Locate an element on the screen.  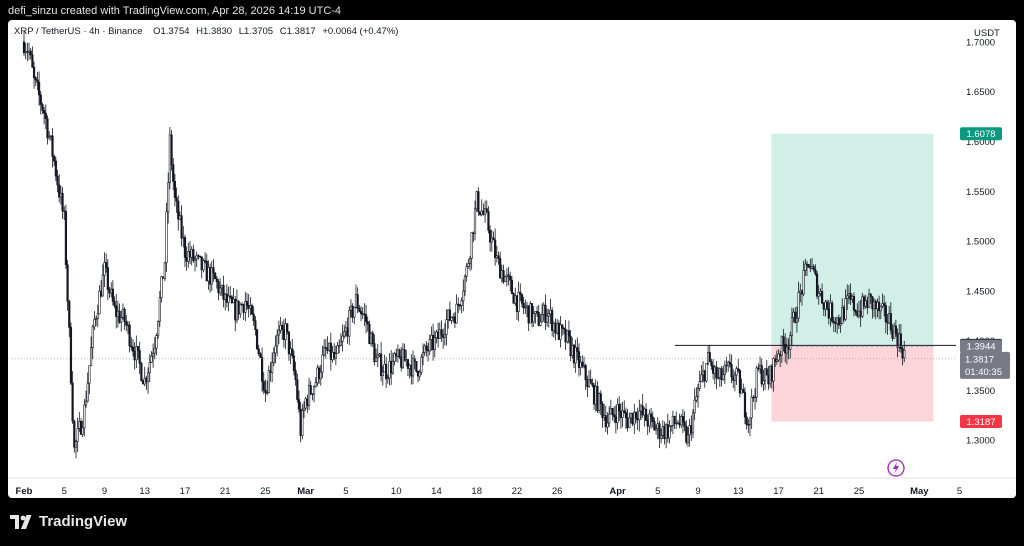
close-label: C is located at coordinates (283, 31).